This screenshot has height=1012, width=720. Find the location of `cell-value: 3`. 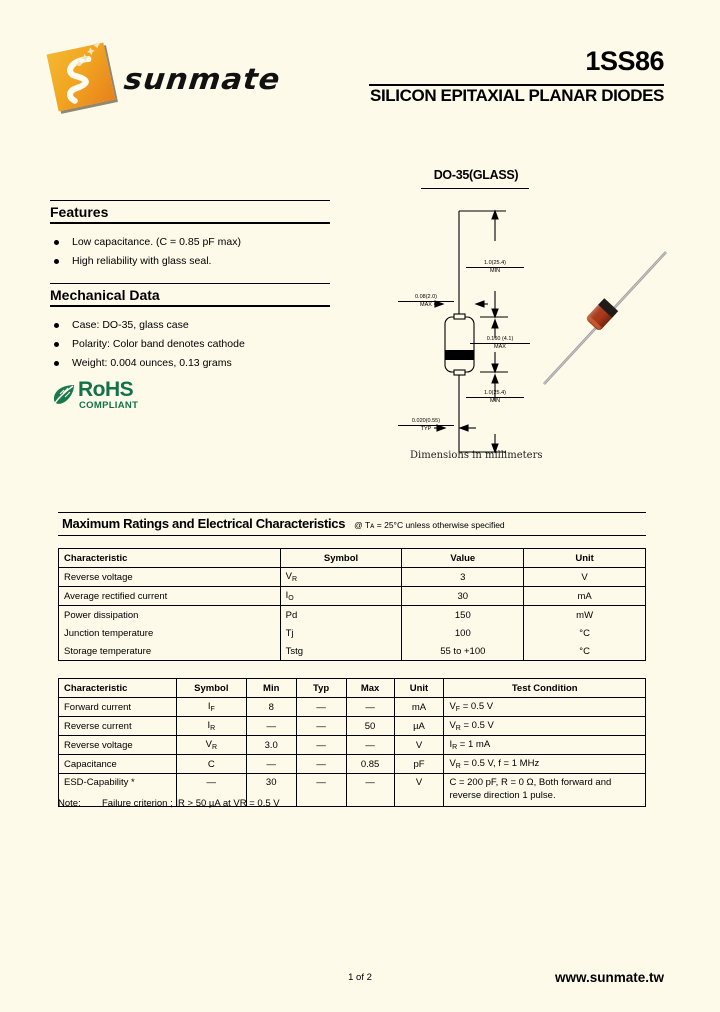

cell-value: 3 is located at coordinates (463, 577).